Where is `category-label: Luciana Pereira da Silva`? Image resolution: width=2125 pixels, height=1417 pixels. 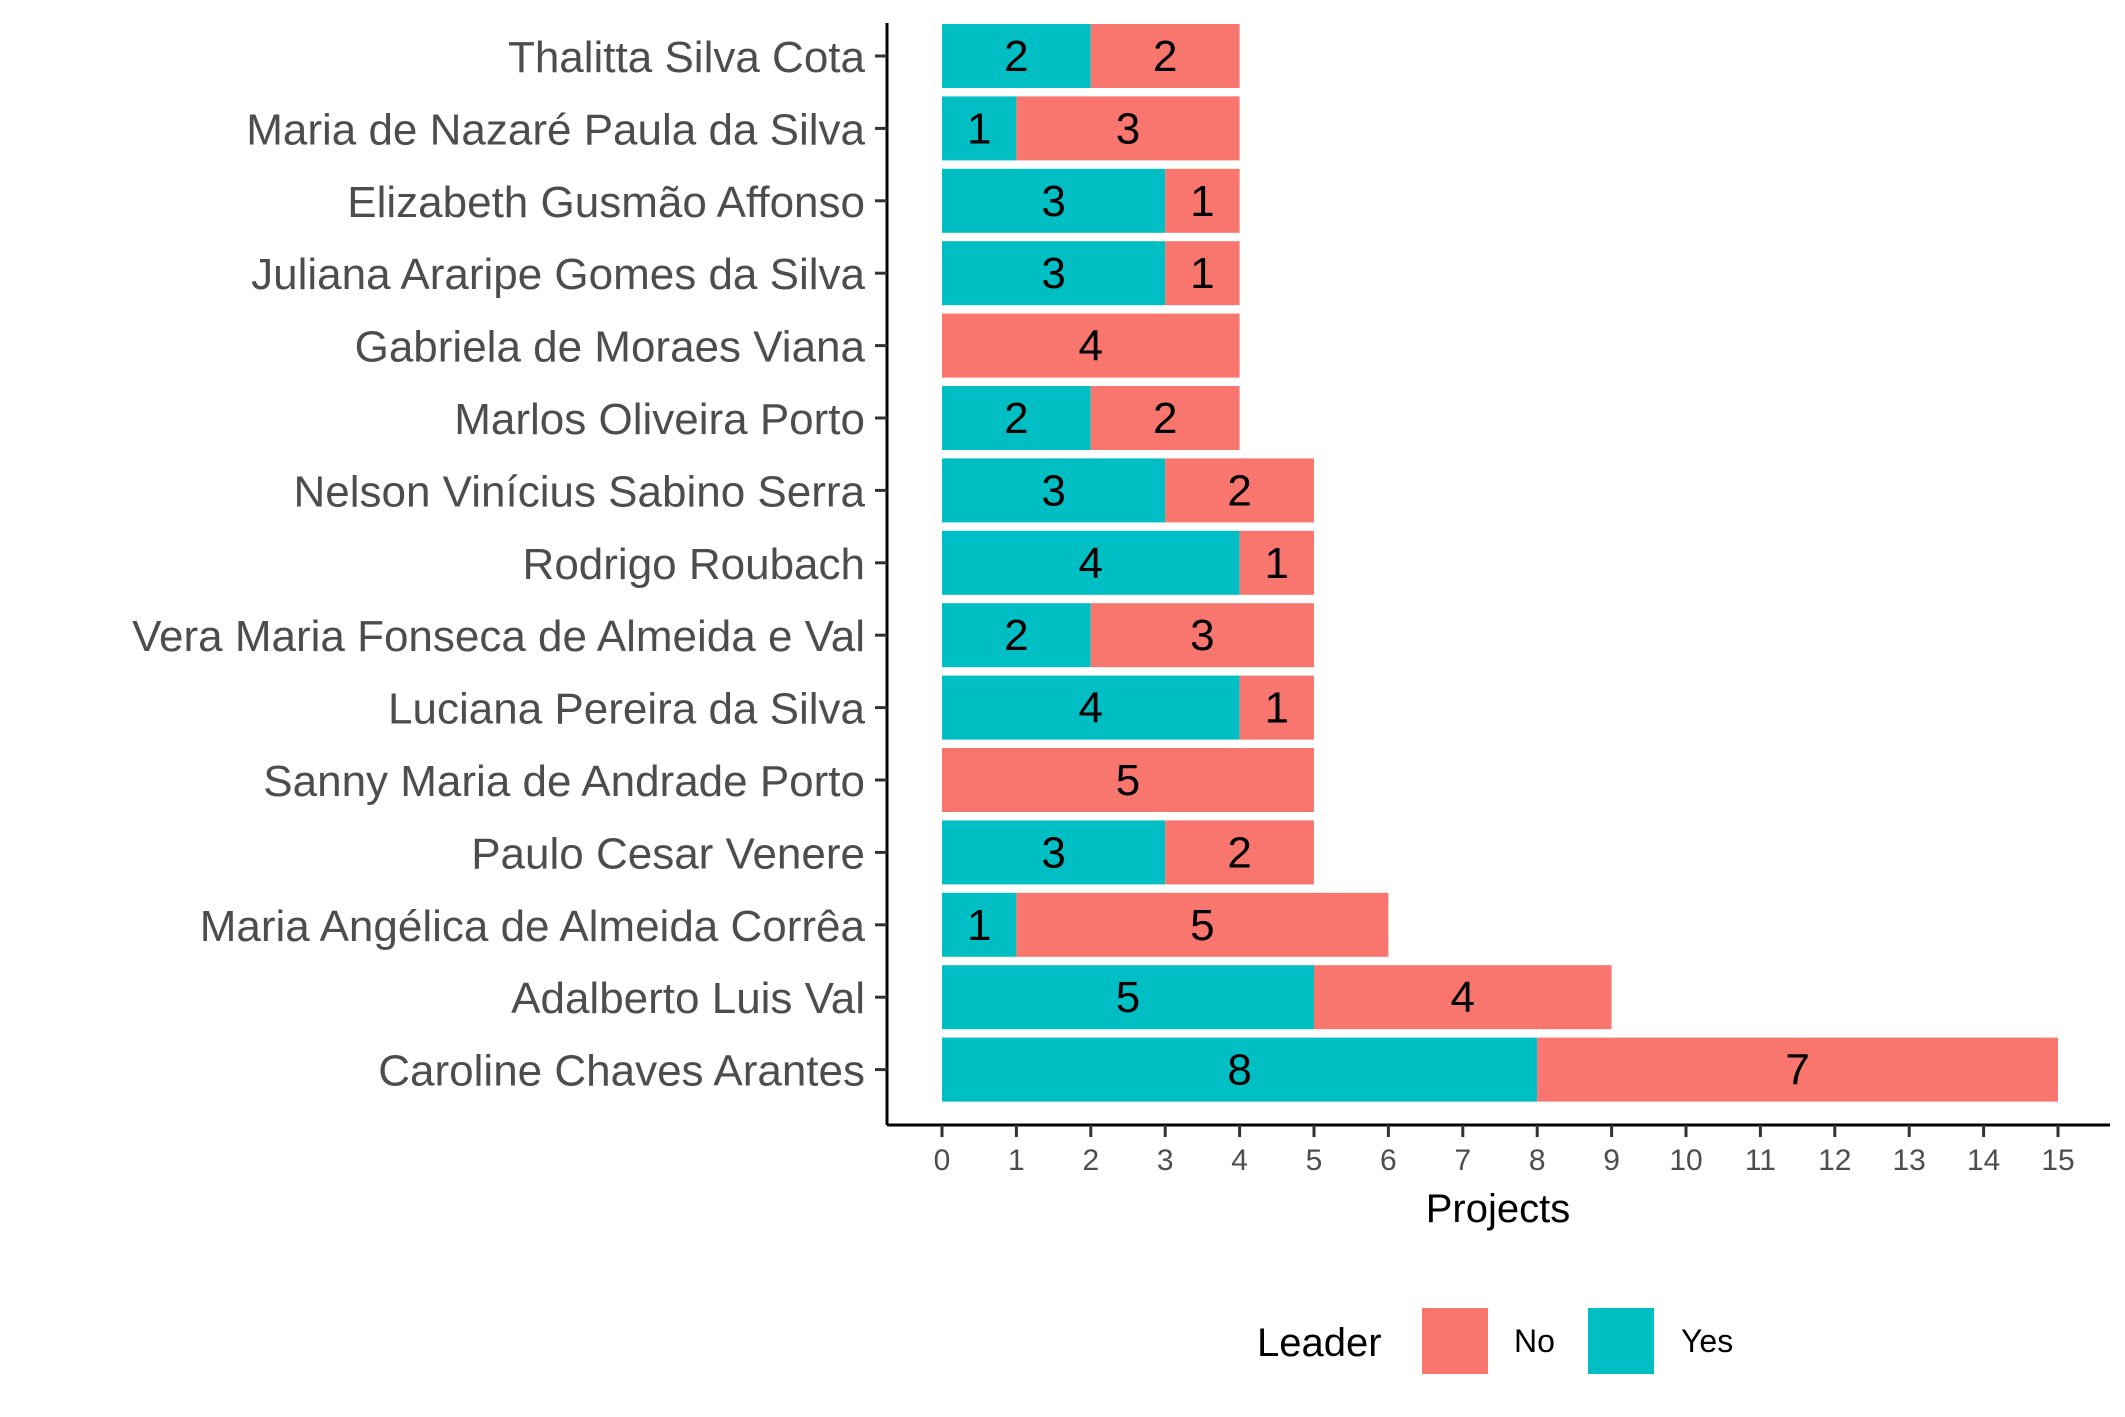 category-label: Luciana Pereira da Silva is located at coordinates (626, 709).